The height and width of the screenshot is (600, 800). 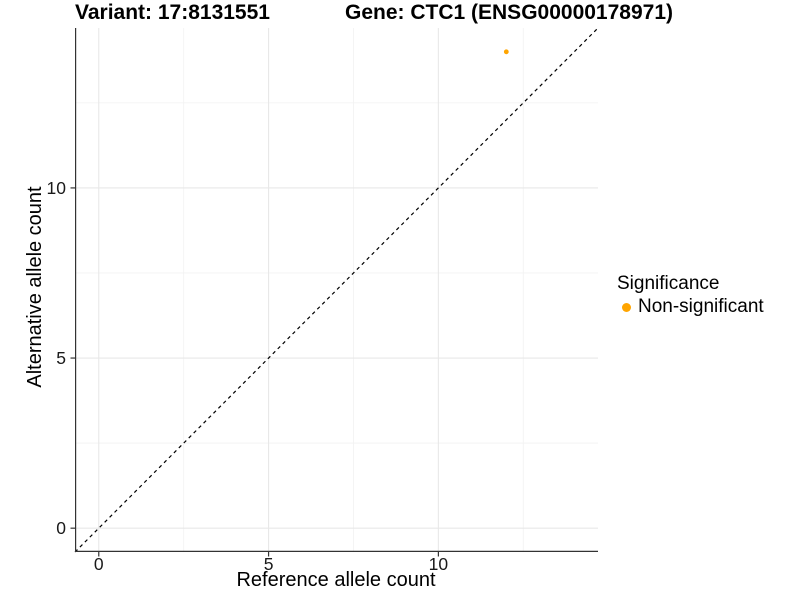 What do you see at coordinates (438, 564) in the screenshot?
I see `x-tick-label: 10` at bounding box center [438, 564].